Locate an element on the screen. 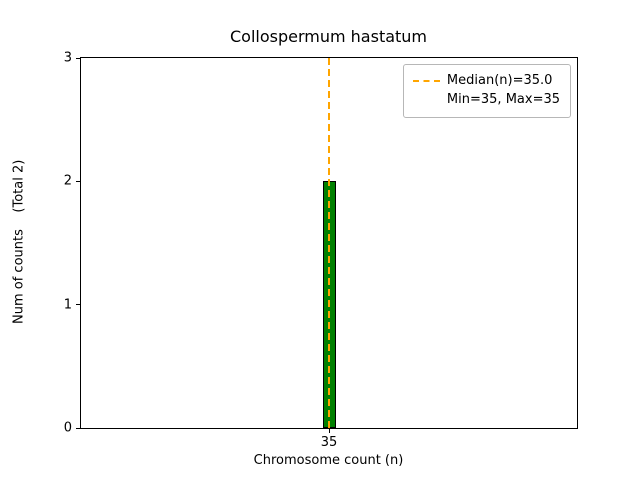  x-tick-label: 35 is located at coordinates (329, 442).